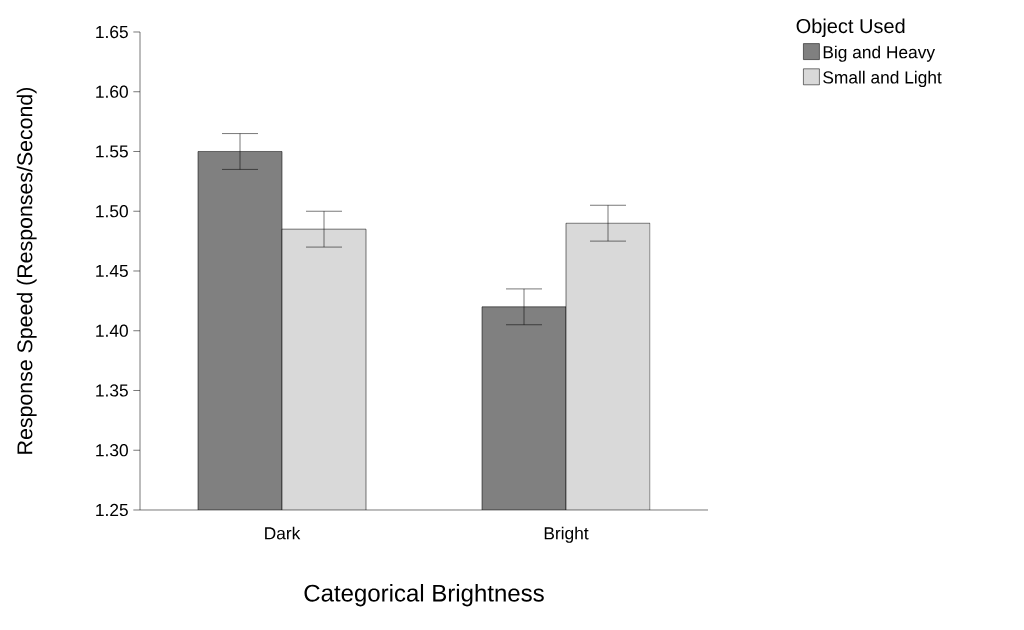  What do you see at coordinates (112, 151) in the screenshot?
I see `y-tick-label: 1.55` at bounding box center [112, 151].